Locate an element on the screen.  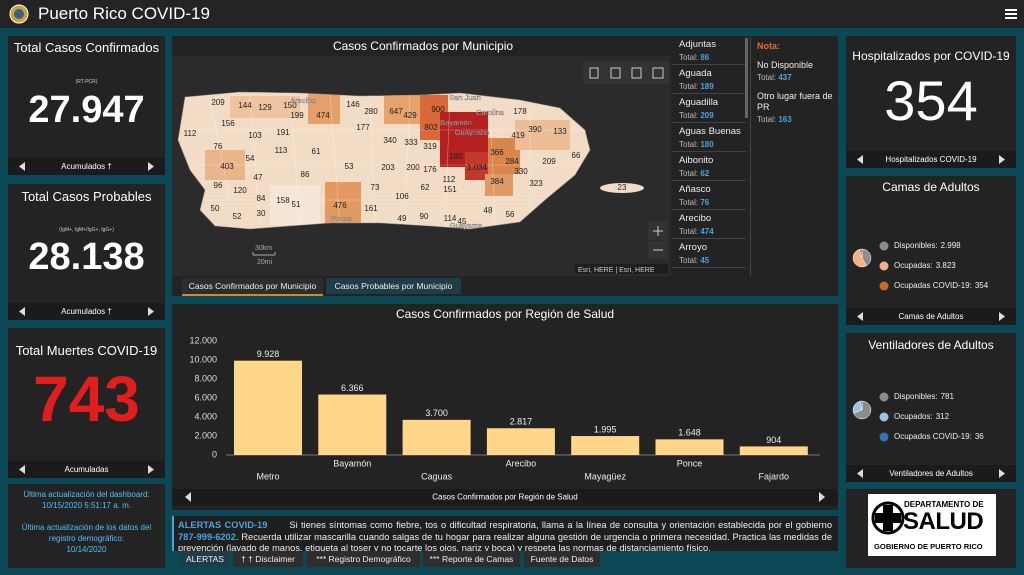
municipio-total: Total: 62 is located at coordinates (712, 173).